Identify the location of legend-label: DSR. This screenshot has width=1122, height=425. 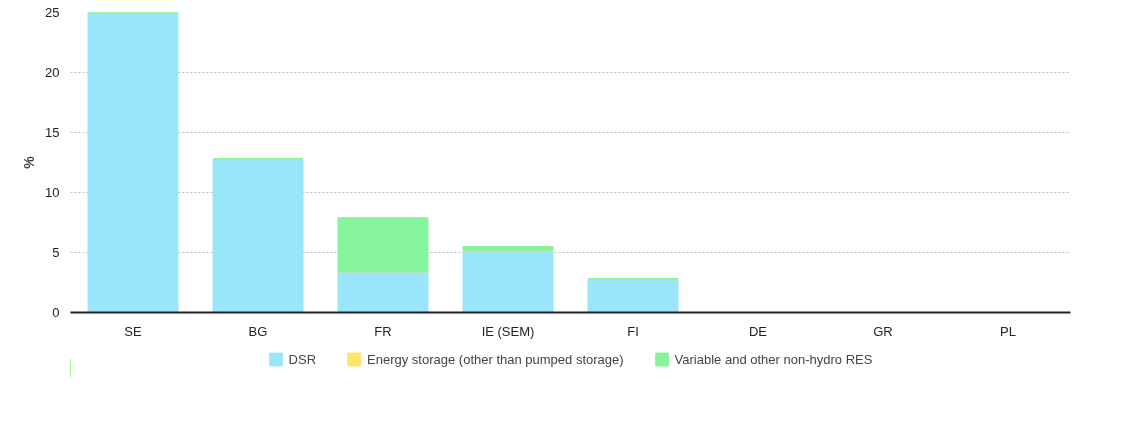
(302, 359).